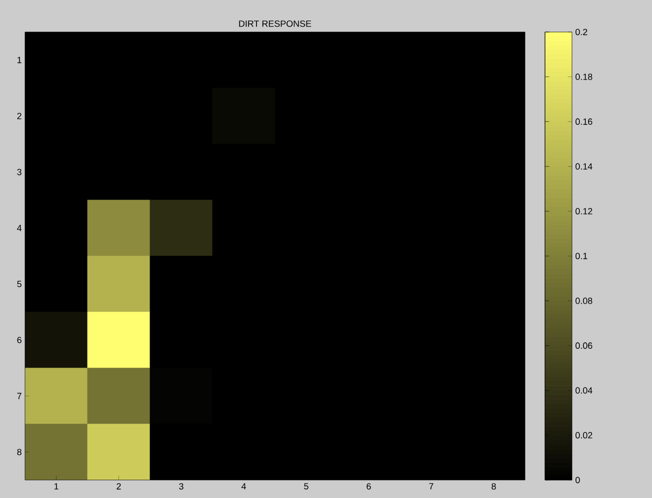 This screenshot has width=652, height=498. What do you see at coordinates (578, 480) in the screenshot?
I see `color-bar-label: 0` at bounding box center [578, 480].